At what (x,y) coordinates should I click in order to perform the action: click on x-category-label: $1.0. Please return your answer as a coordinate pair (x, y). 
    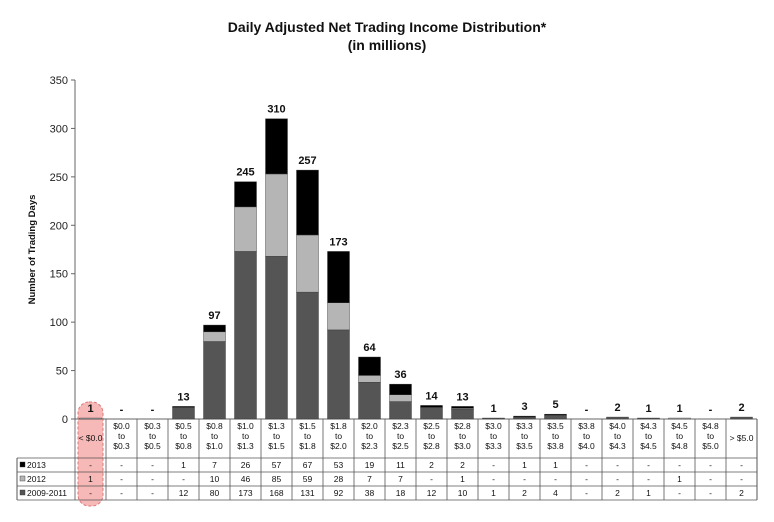
    Looking at the image, I should click on (214, 446).